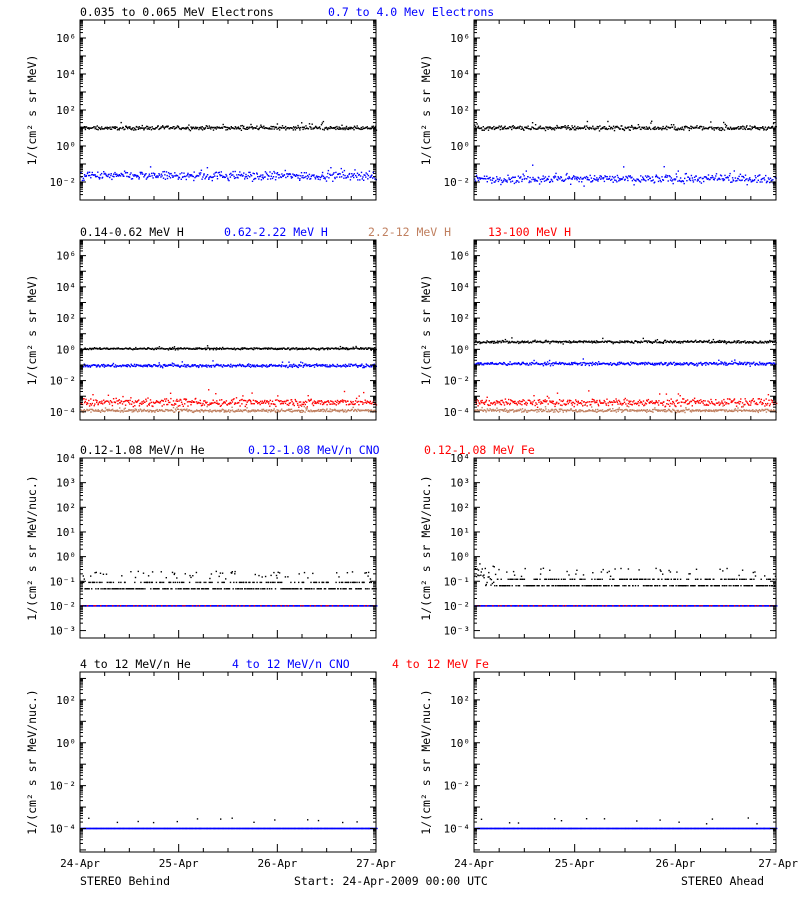 The height and width of the screenshot is (900, 800). Describe the element at coordinates (460, 110) in the screenshot. I see `y-tick-label: 10²` at that location.